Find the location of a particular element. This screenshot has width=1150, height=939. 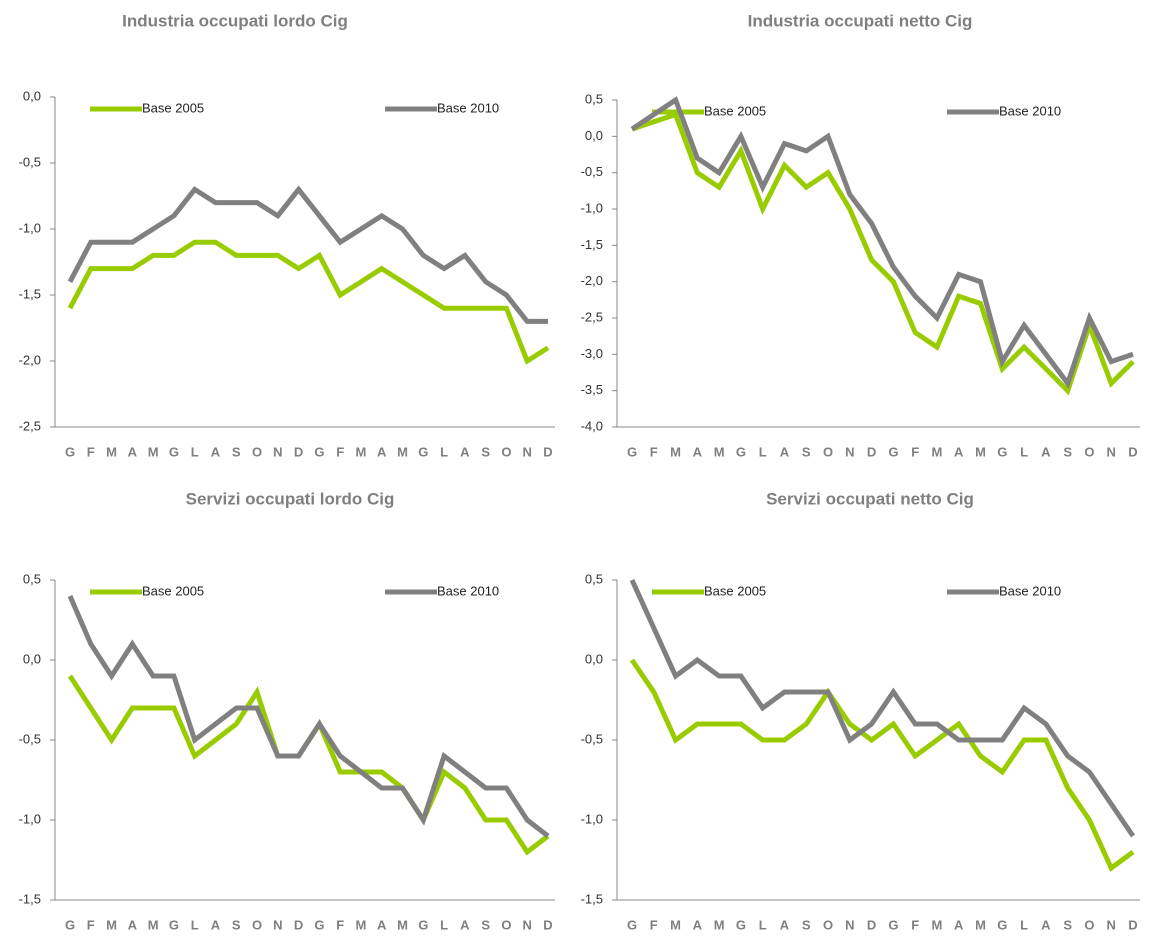

chart-title: Servizi occupati netto Cig is located at coordinates (870, 498).